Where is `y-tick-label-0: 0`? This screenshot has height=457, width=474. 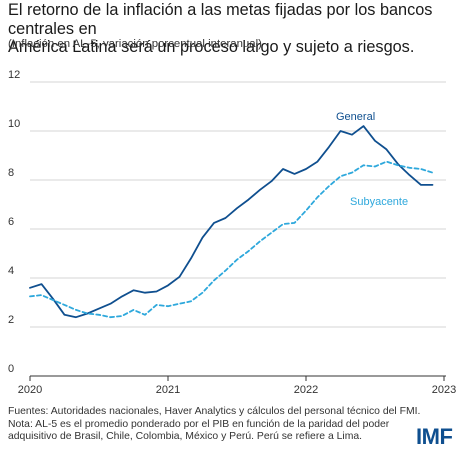 y-tick-label-0: 0 is located at coordinates (11, 369).